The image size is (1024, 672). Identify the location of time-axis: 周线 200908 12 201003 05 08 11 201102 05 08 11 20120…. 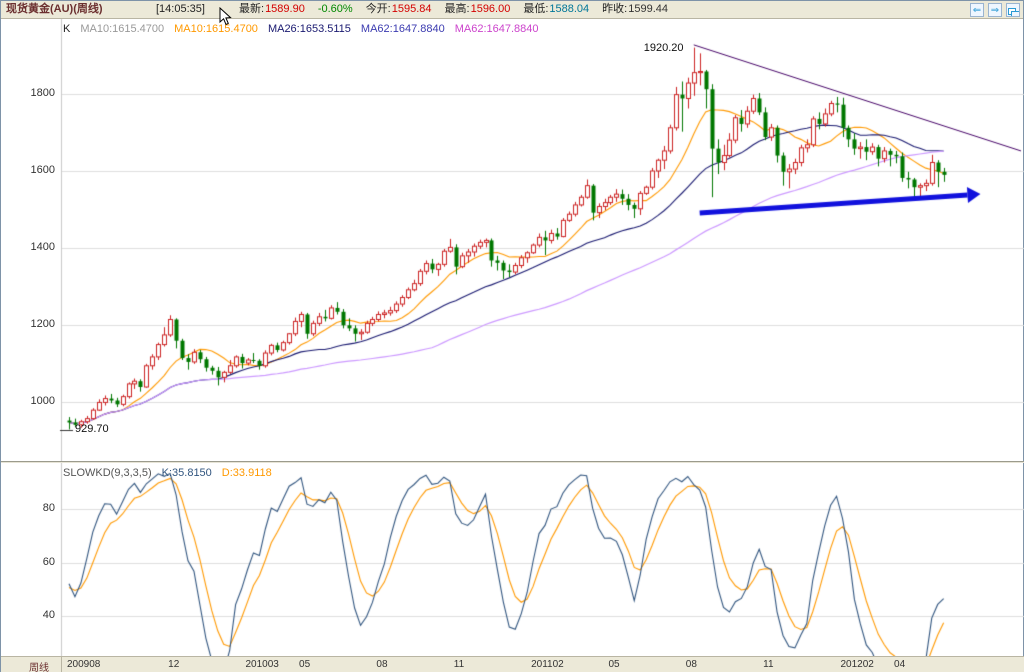
(512, 664).